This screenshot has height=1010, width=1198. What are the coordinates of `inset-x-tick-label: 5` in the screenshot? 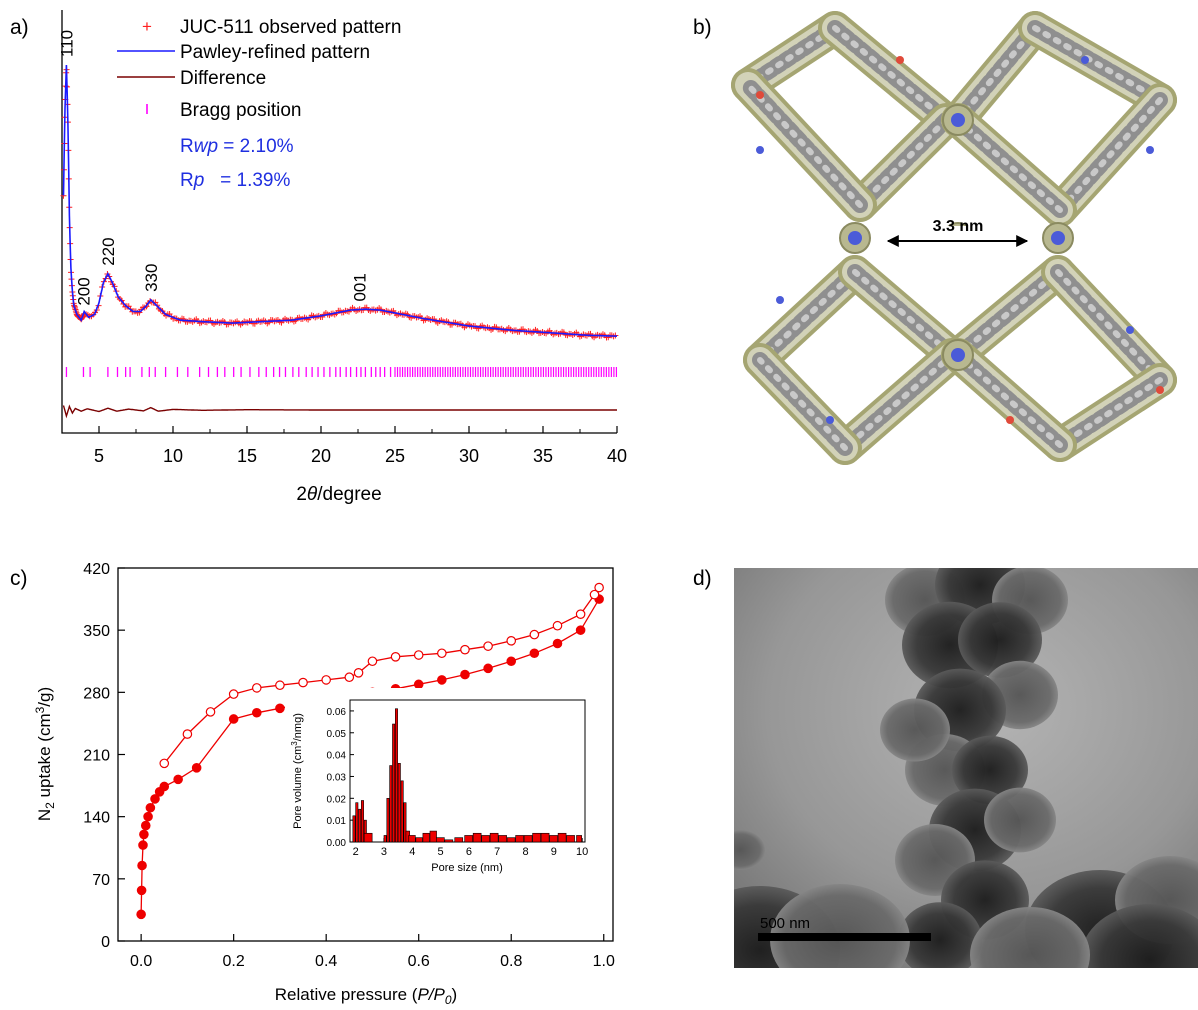 It's located at (441, 852).